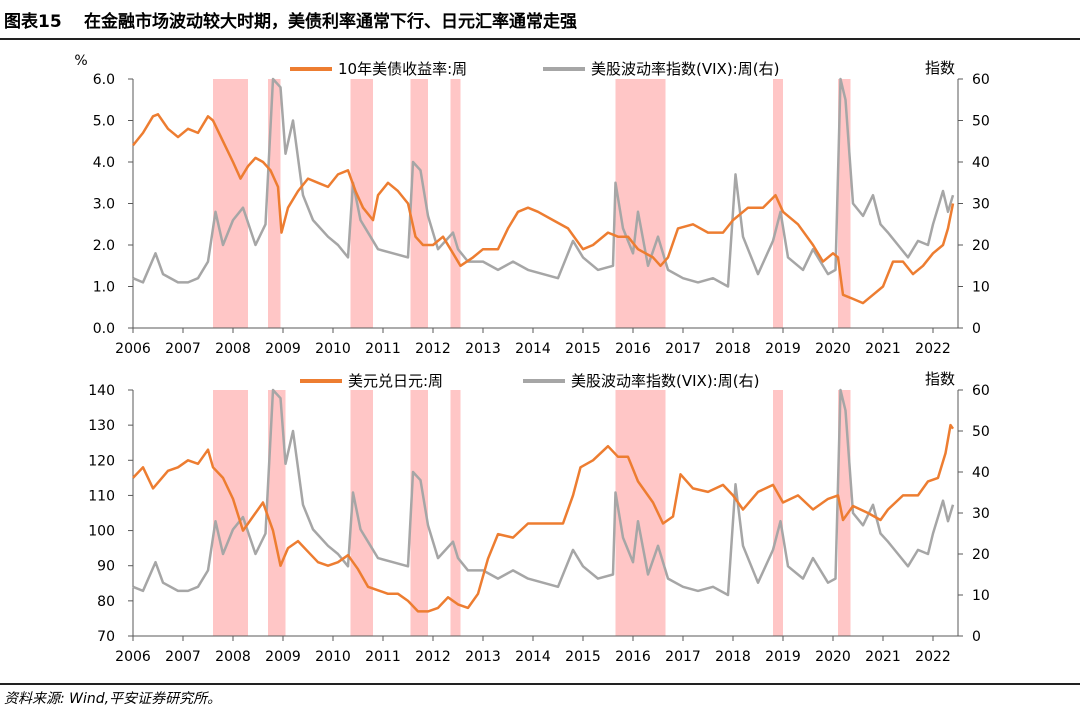 This screenshot has width=1080, height=715. I want to click on source-note: 资料来源: Wind,平安证券研究所。, so click(113, 699).